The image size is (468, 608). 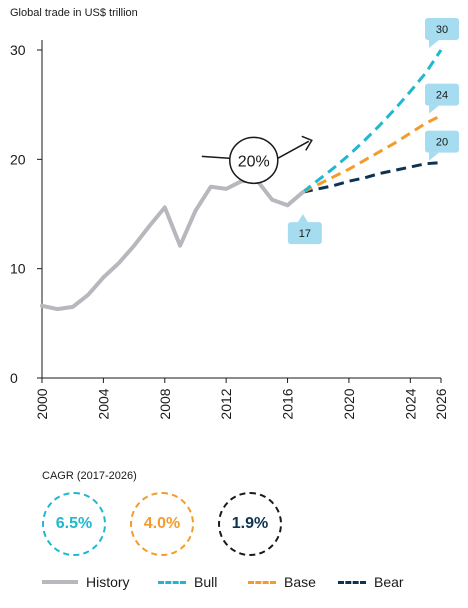 I want to click on x-tick-label: 2004, so click(x=103, y=403).